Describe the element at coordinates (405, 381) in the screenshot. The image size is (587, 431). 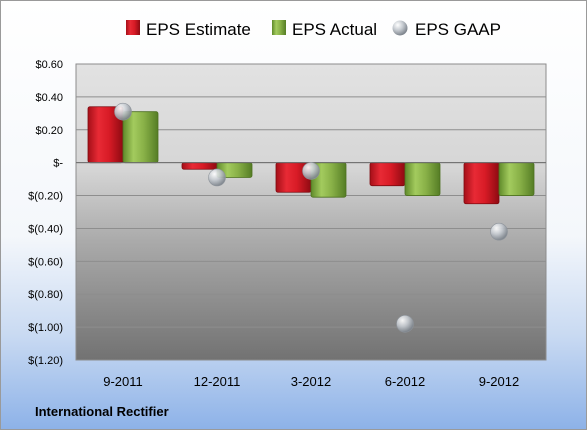
I see `x-tick-label: 6-2012` at that location.